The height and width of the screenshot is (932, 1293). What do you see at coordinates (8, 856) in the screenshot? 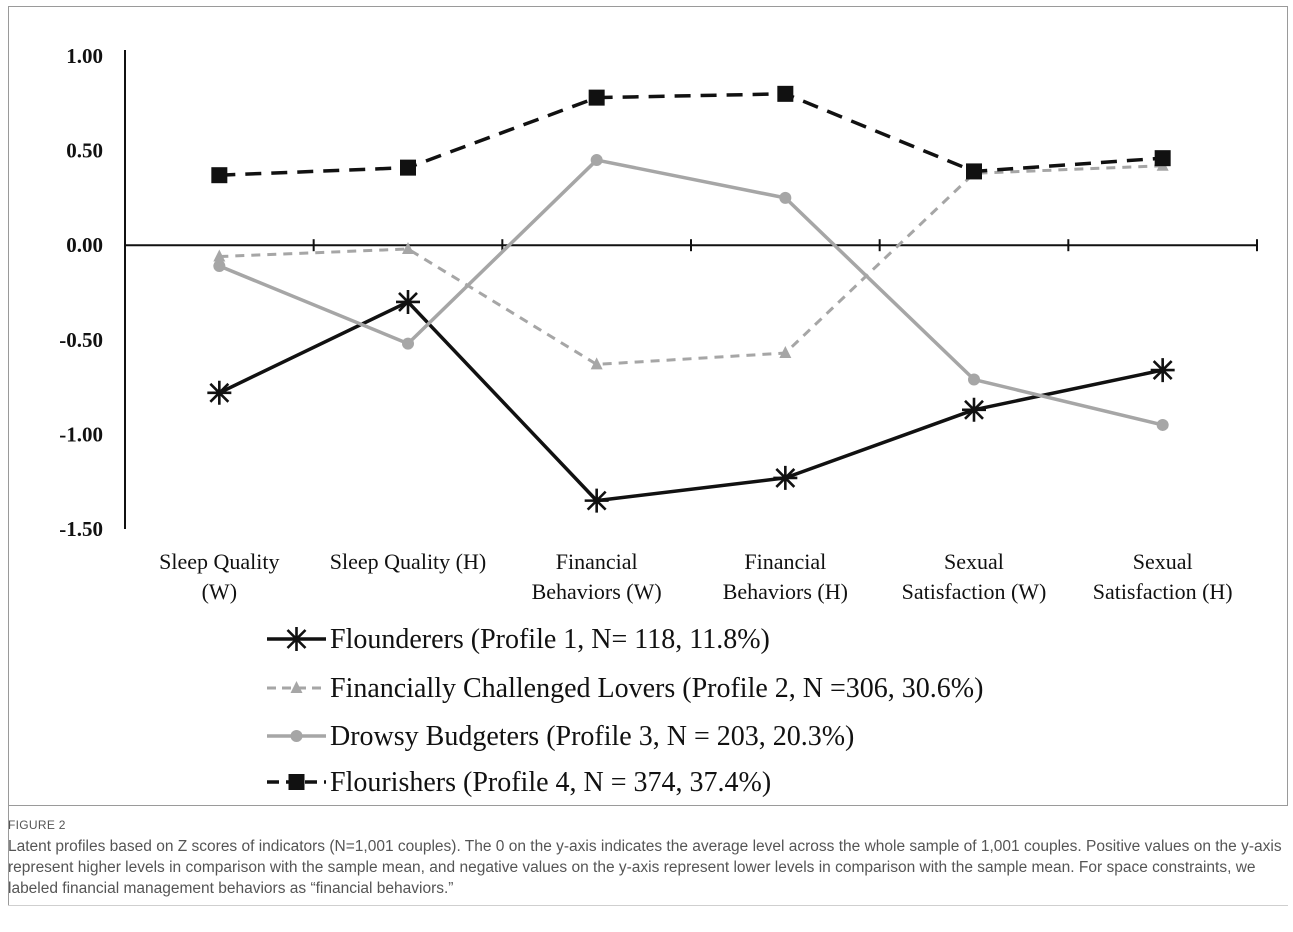
I see `frame-edge` at bounding box center [8, 856].